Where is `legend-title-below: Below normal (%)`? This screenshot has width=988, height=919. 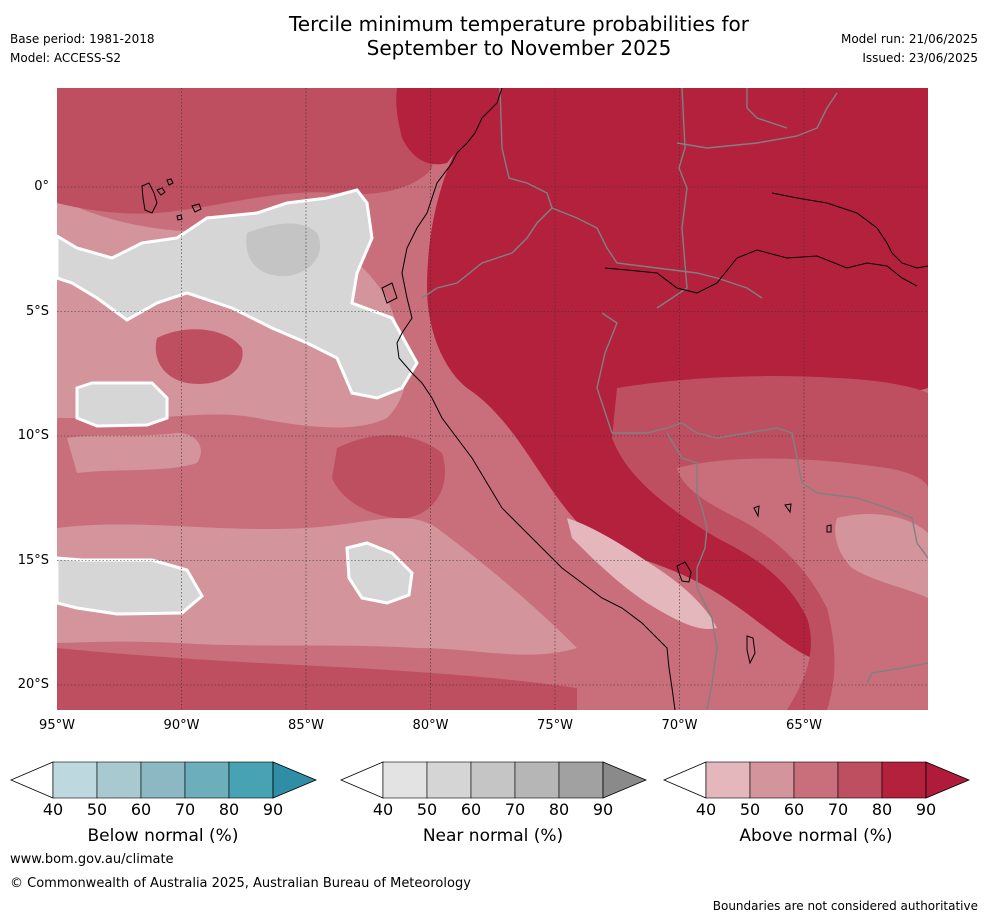 legend-title-below: Below normal (%) is located at coordinates (163, 836).